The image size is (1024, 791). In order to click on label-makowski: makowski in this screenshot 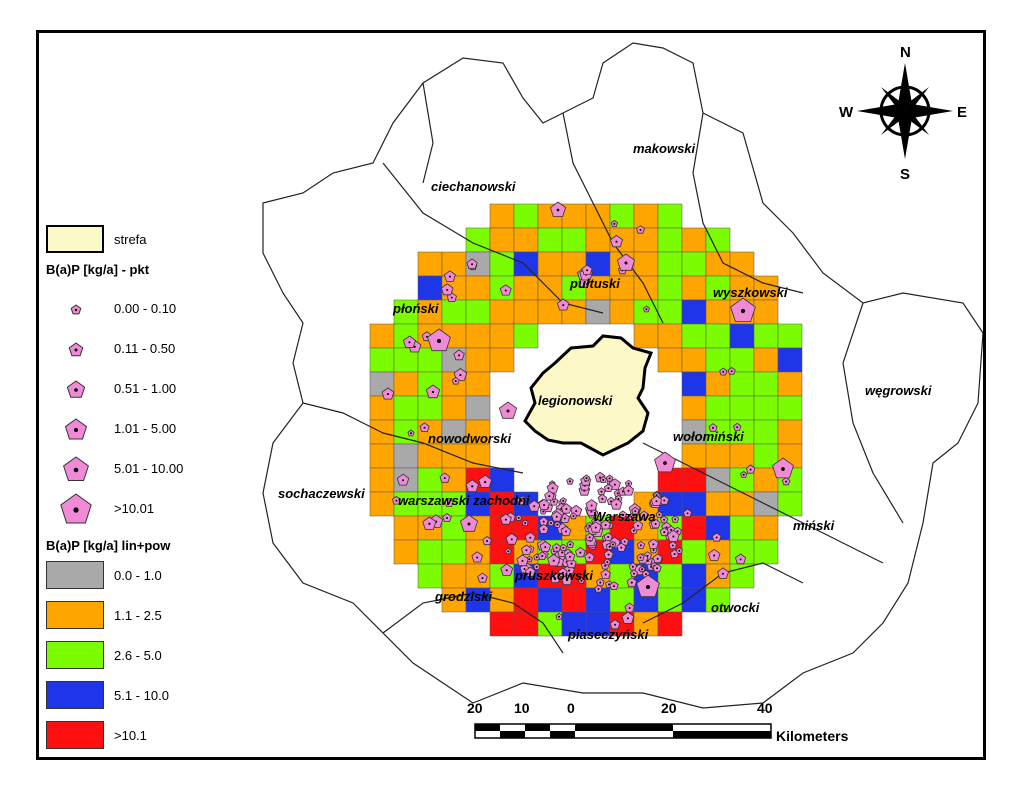, I will do `click(664, 148)`.